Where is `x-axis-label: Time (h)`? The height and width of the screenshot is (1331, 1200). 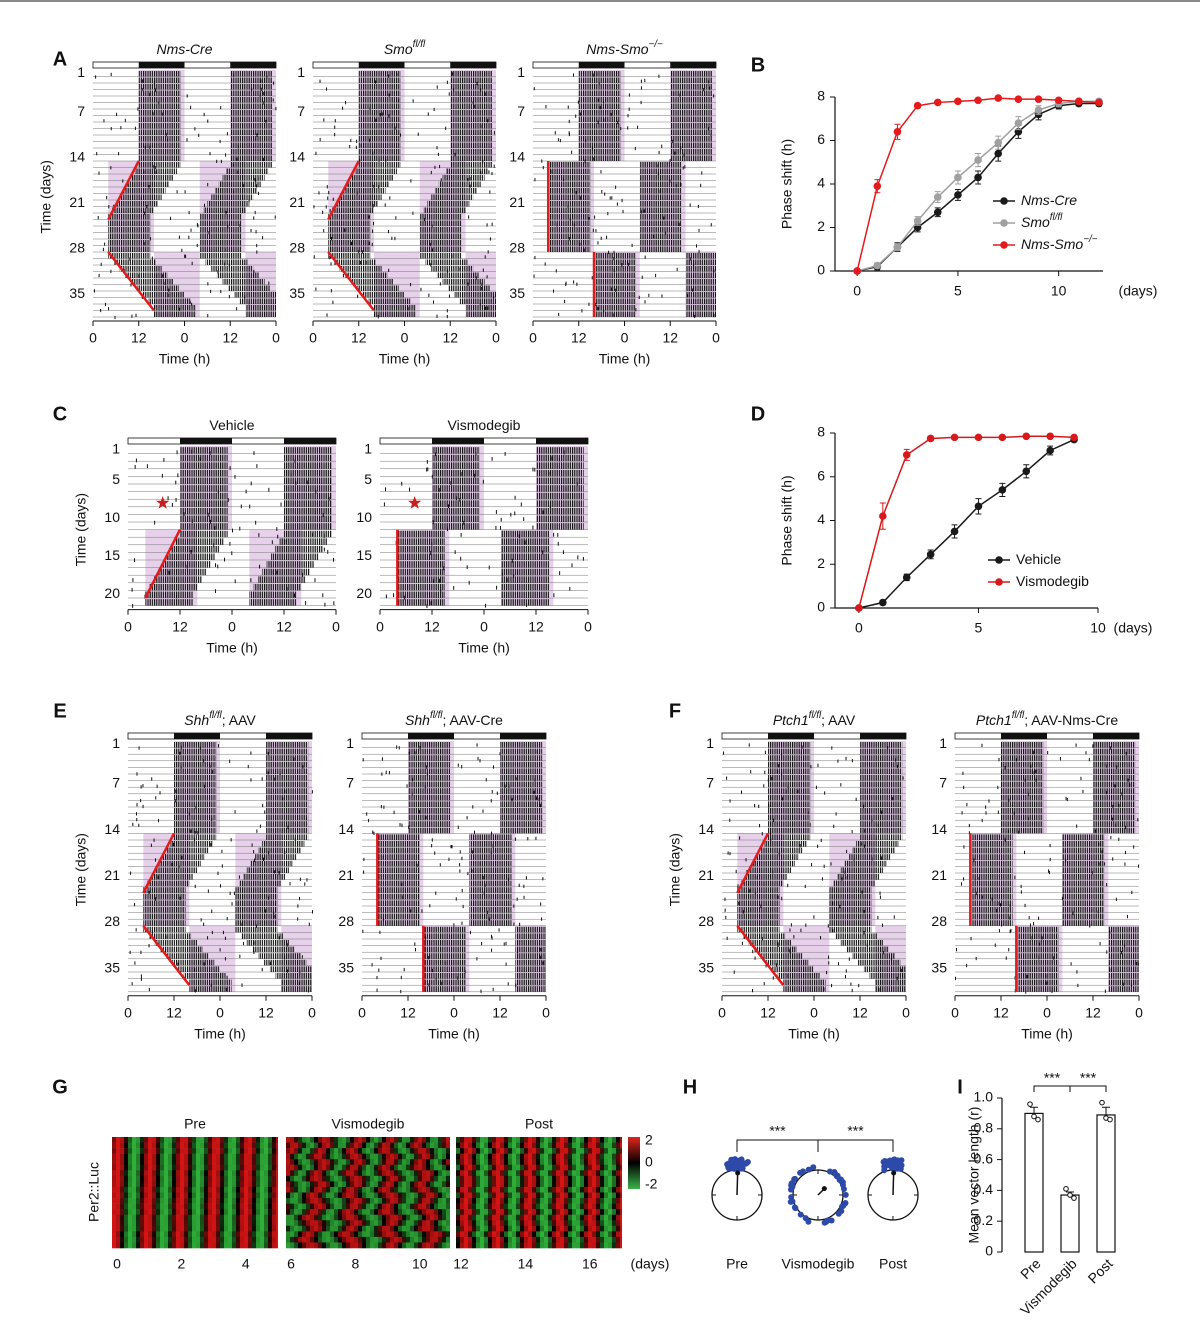 x-axis-label: Time (h) is located at coordinates (814, 1034).